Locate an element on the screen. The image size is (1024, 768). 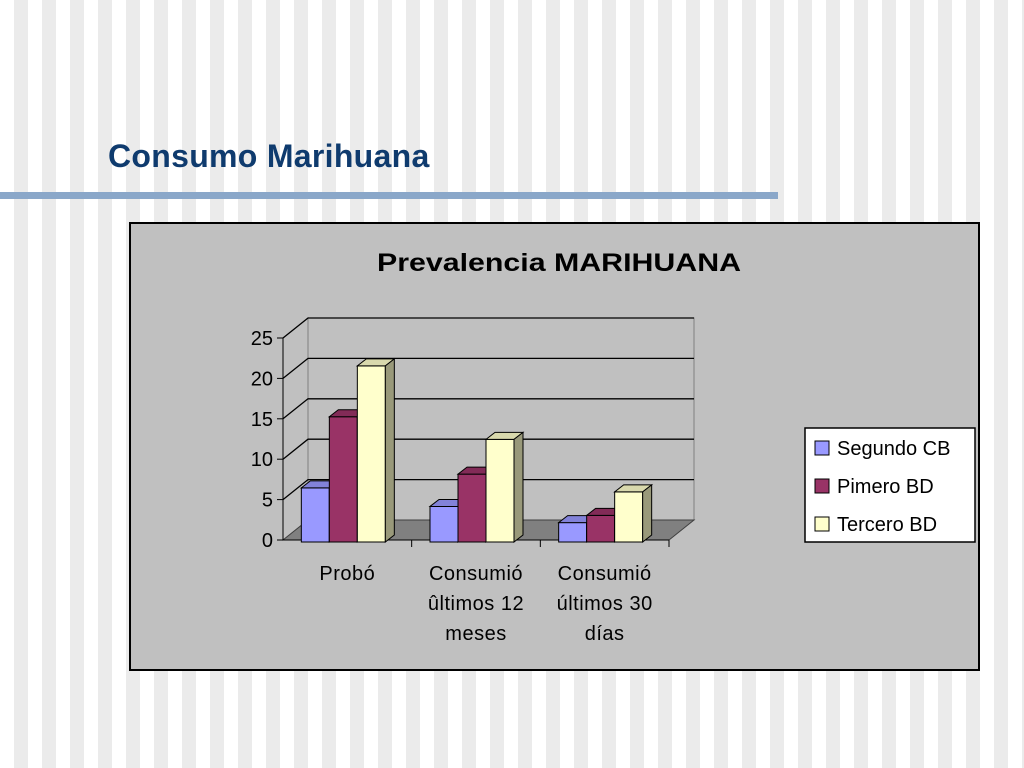
y-tick-label: 5 is located at coordinates (267, 501).